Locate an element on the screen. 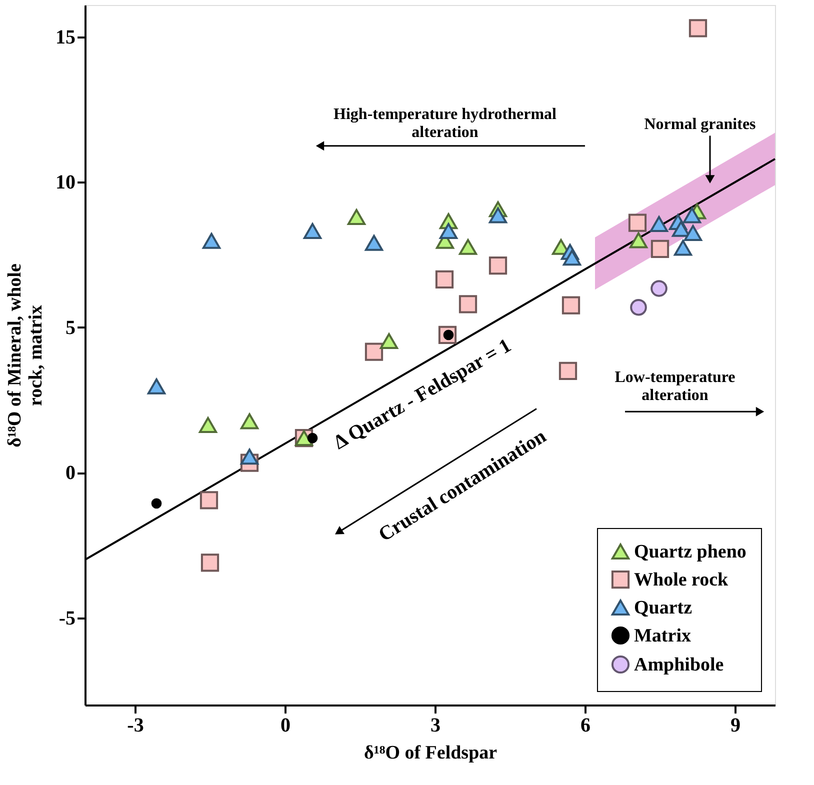  x-tick-label: -3 is located at coordinates (135, 725).